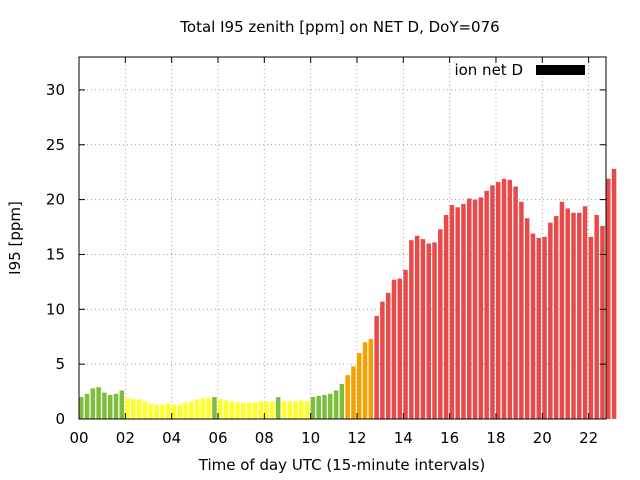  Describe the element at coordinates (55, 254) in the screenshot. I see `y-tick-label-15: 15` at that location.